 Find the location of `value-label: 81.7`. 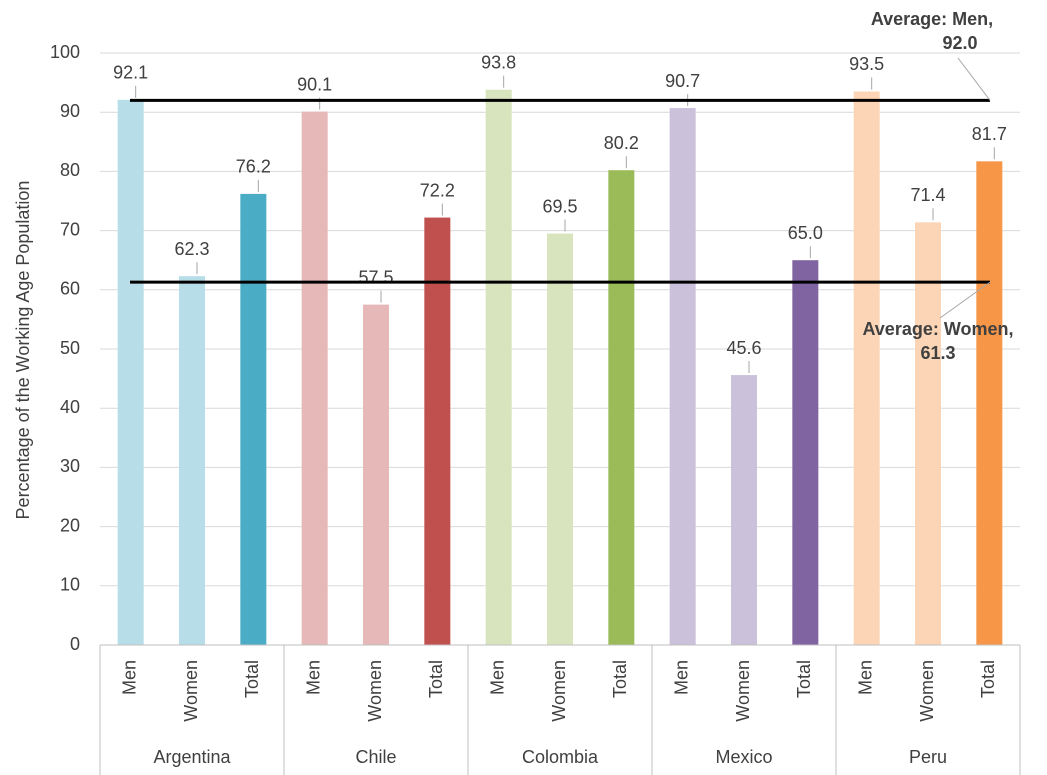

value-label: 81.7 is located at coordinates (989, 134).